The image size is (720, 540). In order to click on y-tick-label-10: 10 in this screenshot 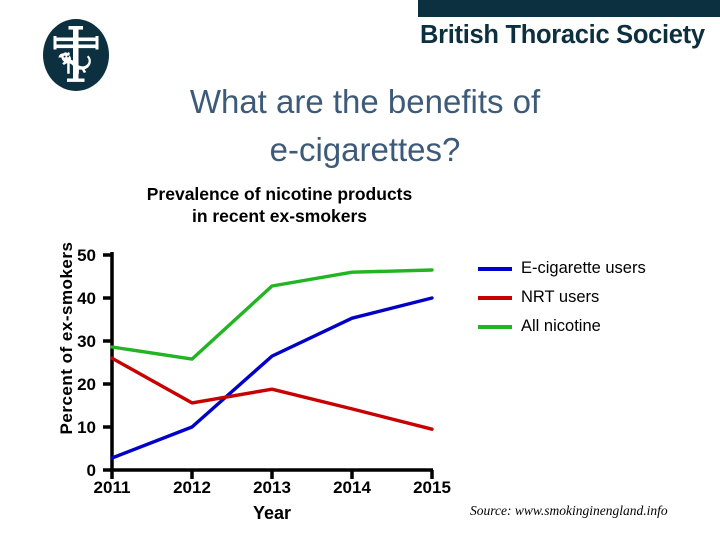, I will do `click(86, 427)`.